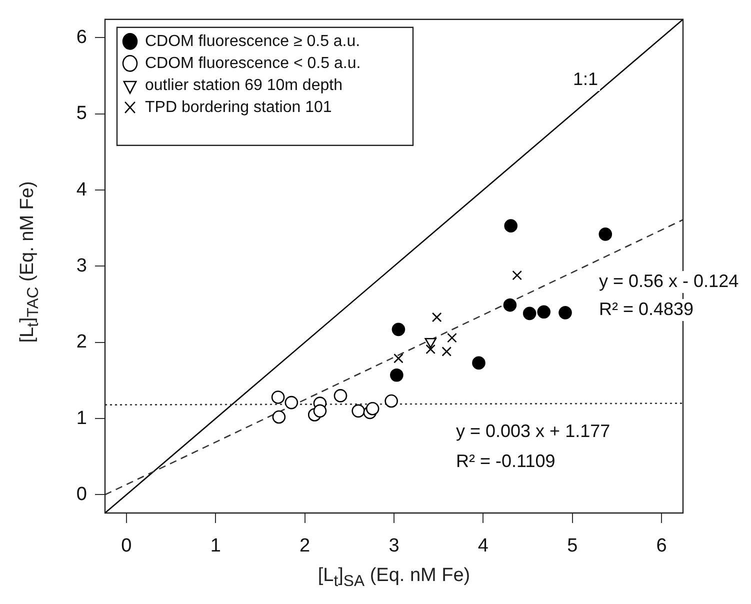 The image size is (751, 604). What do you see at coordinates (394, 546) in the screenshot?
I see `x-tick-label: 3` at bounding box center [394, 546].